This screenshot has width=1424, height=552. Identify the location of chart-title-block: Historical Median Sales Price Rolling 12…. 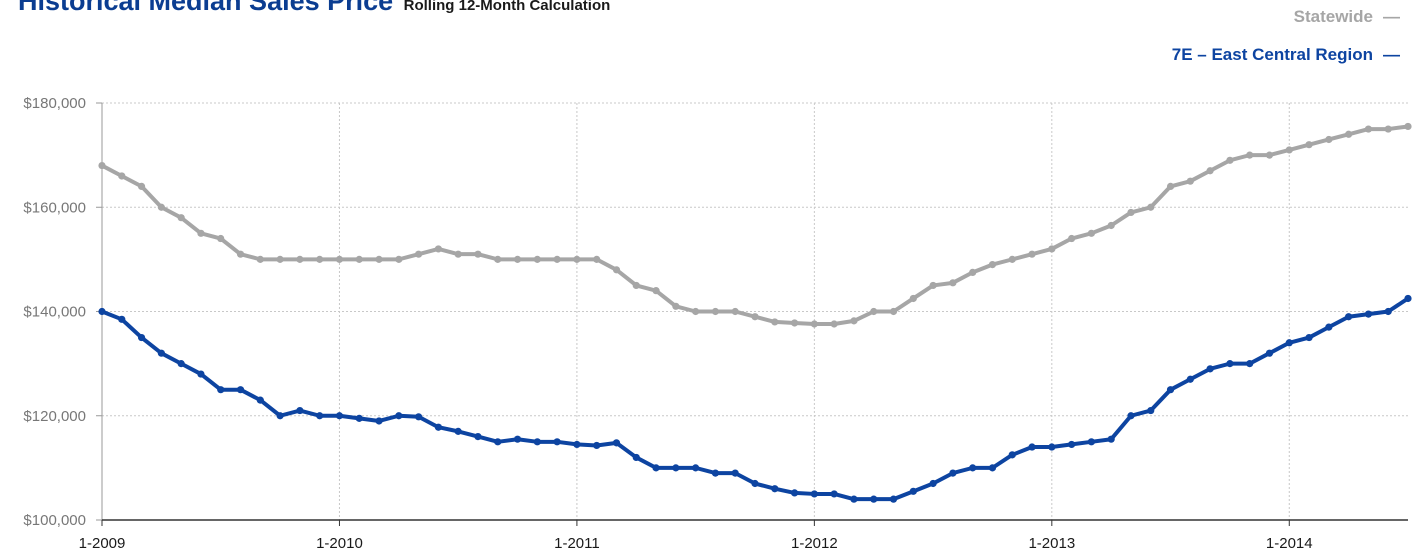
(314, 8).